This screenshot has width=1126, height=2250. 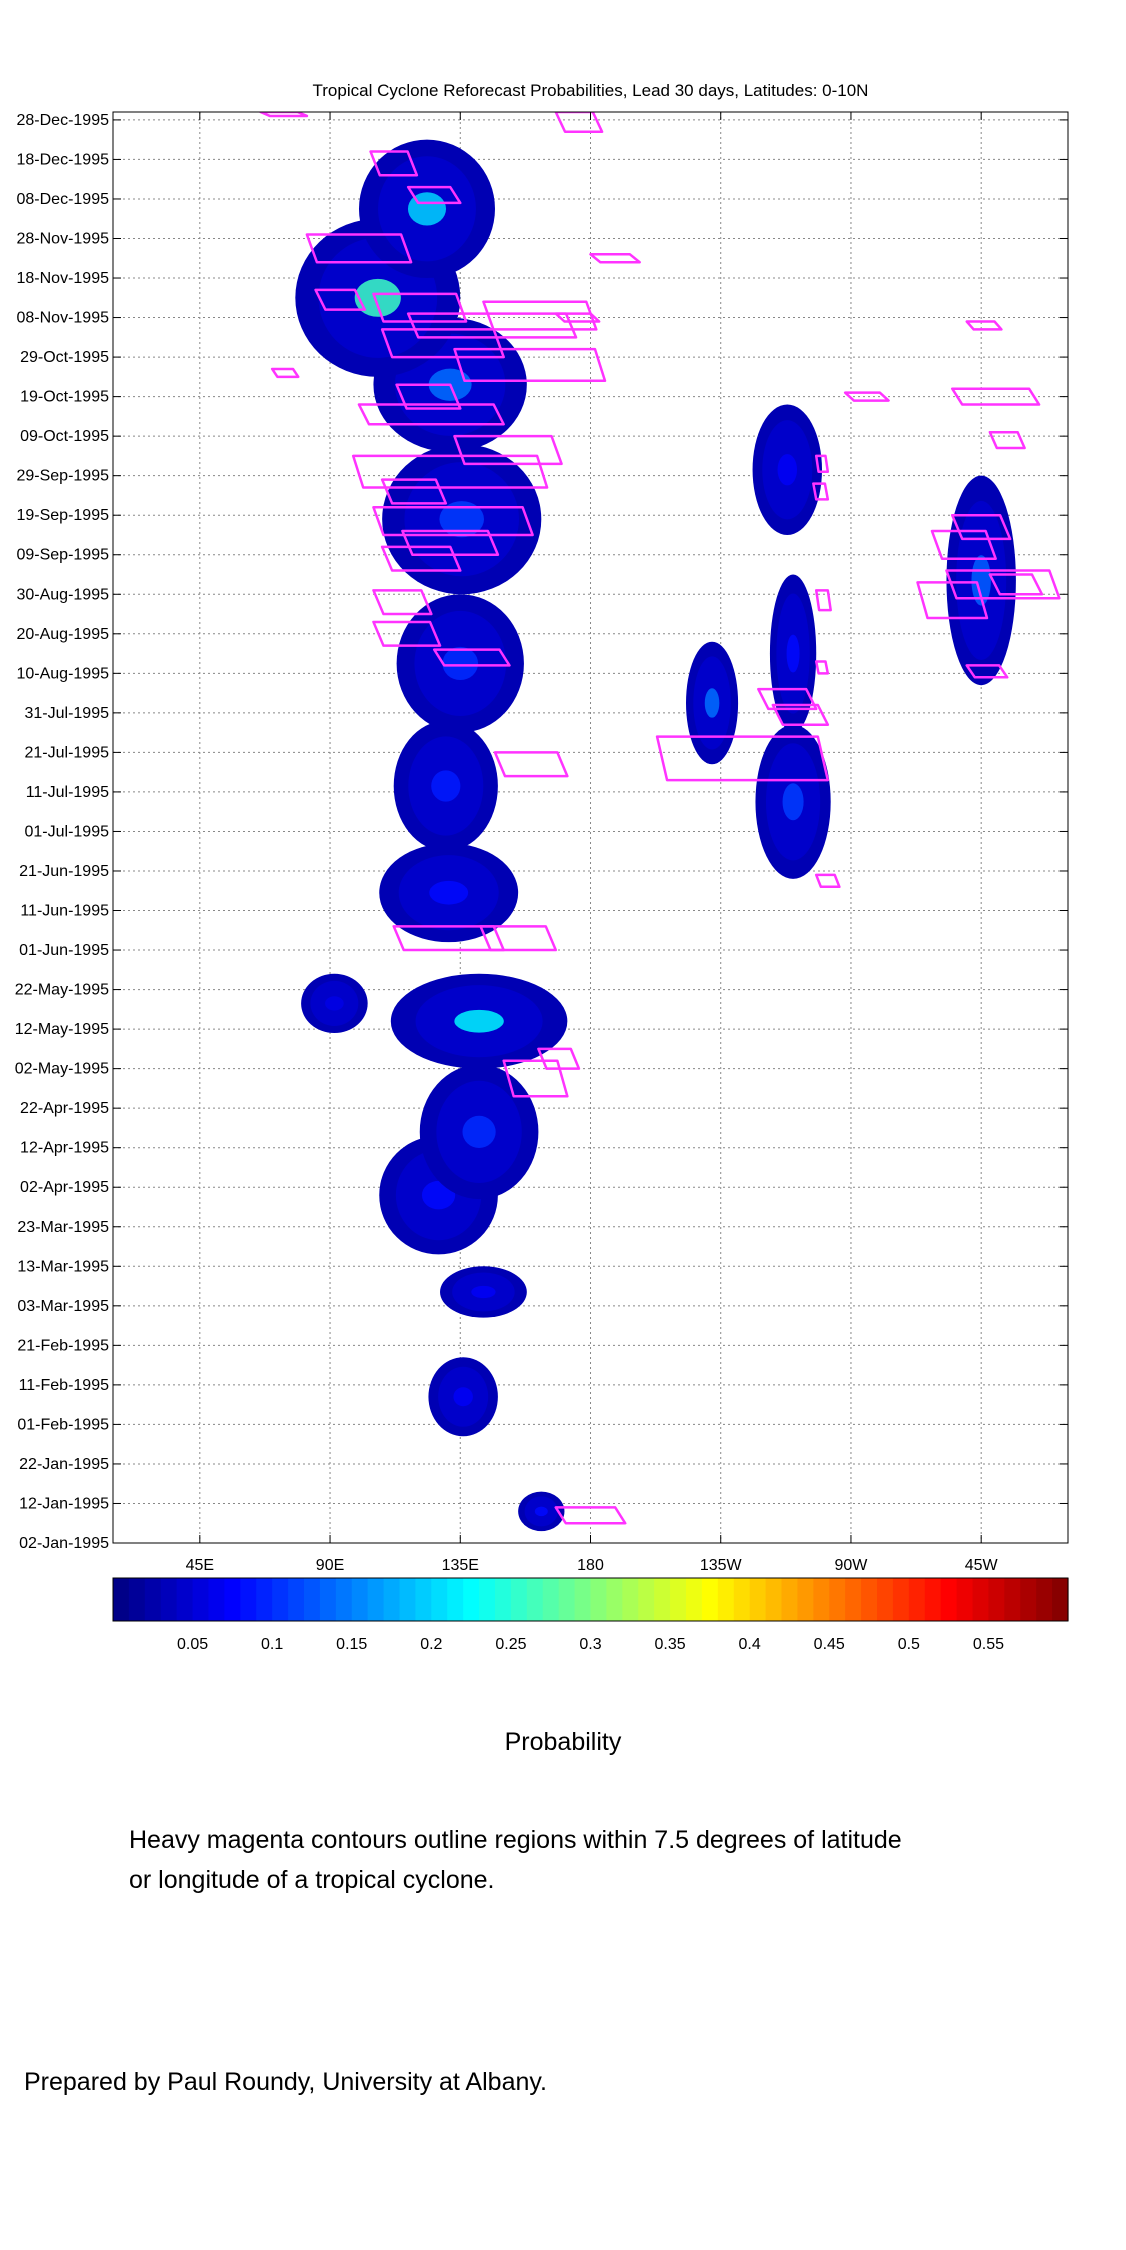 What do you see at coordinates (590, 1565) in the screenshot?
I see `x-tick-label: 180` at bounding box center [590, 1565].